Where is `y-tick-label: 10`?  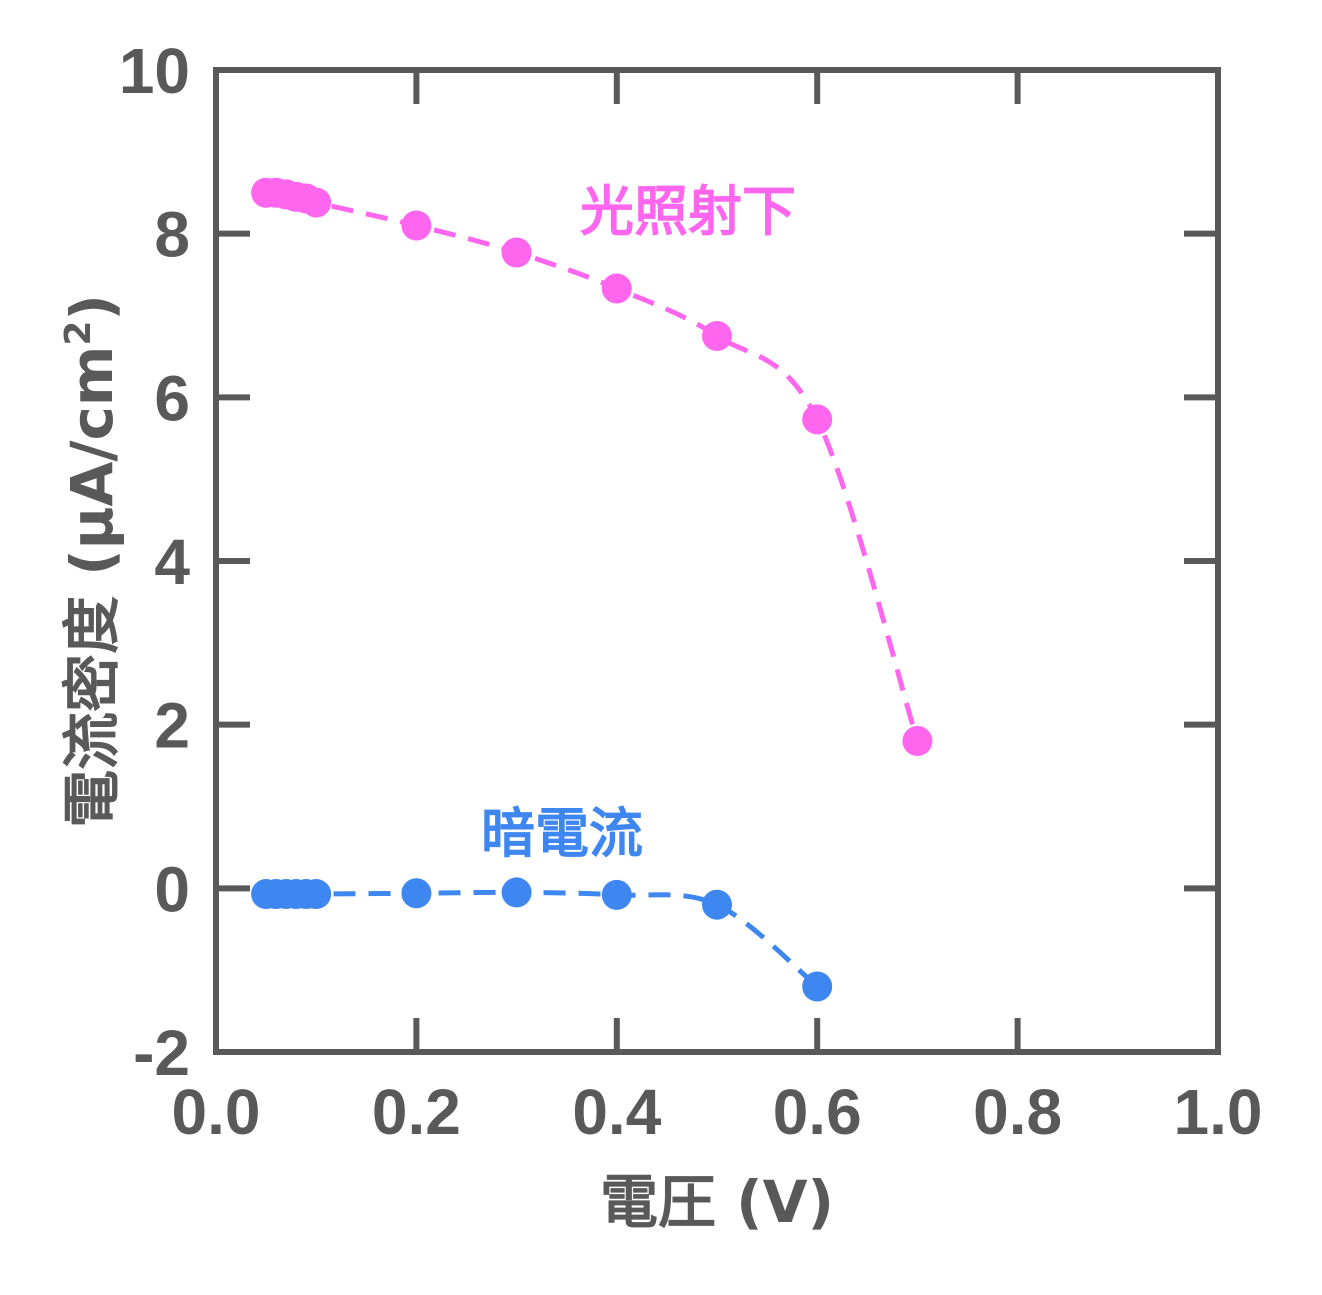
y-tick-label: 10 is located at coordinates (154, 71).